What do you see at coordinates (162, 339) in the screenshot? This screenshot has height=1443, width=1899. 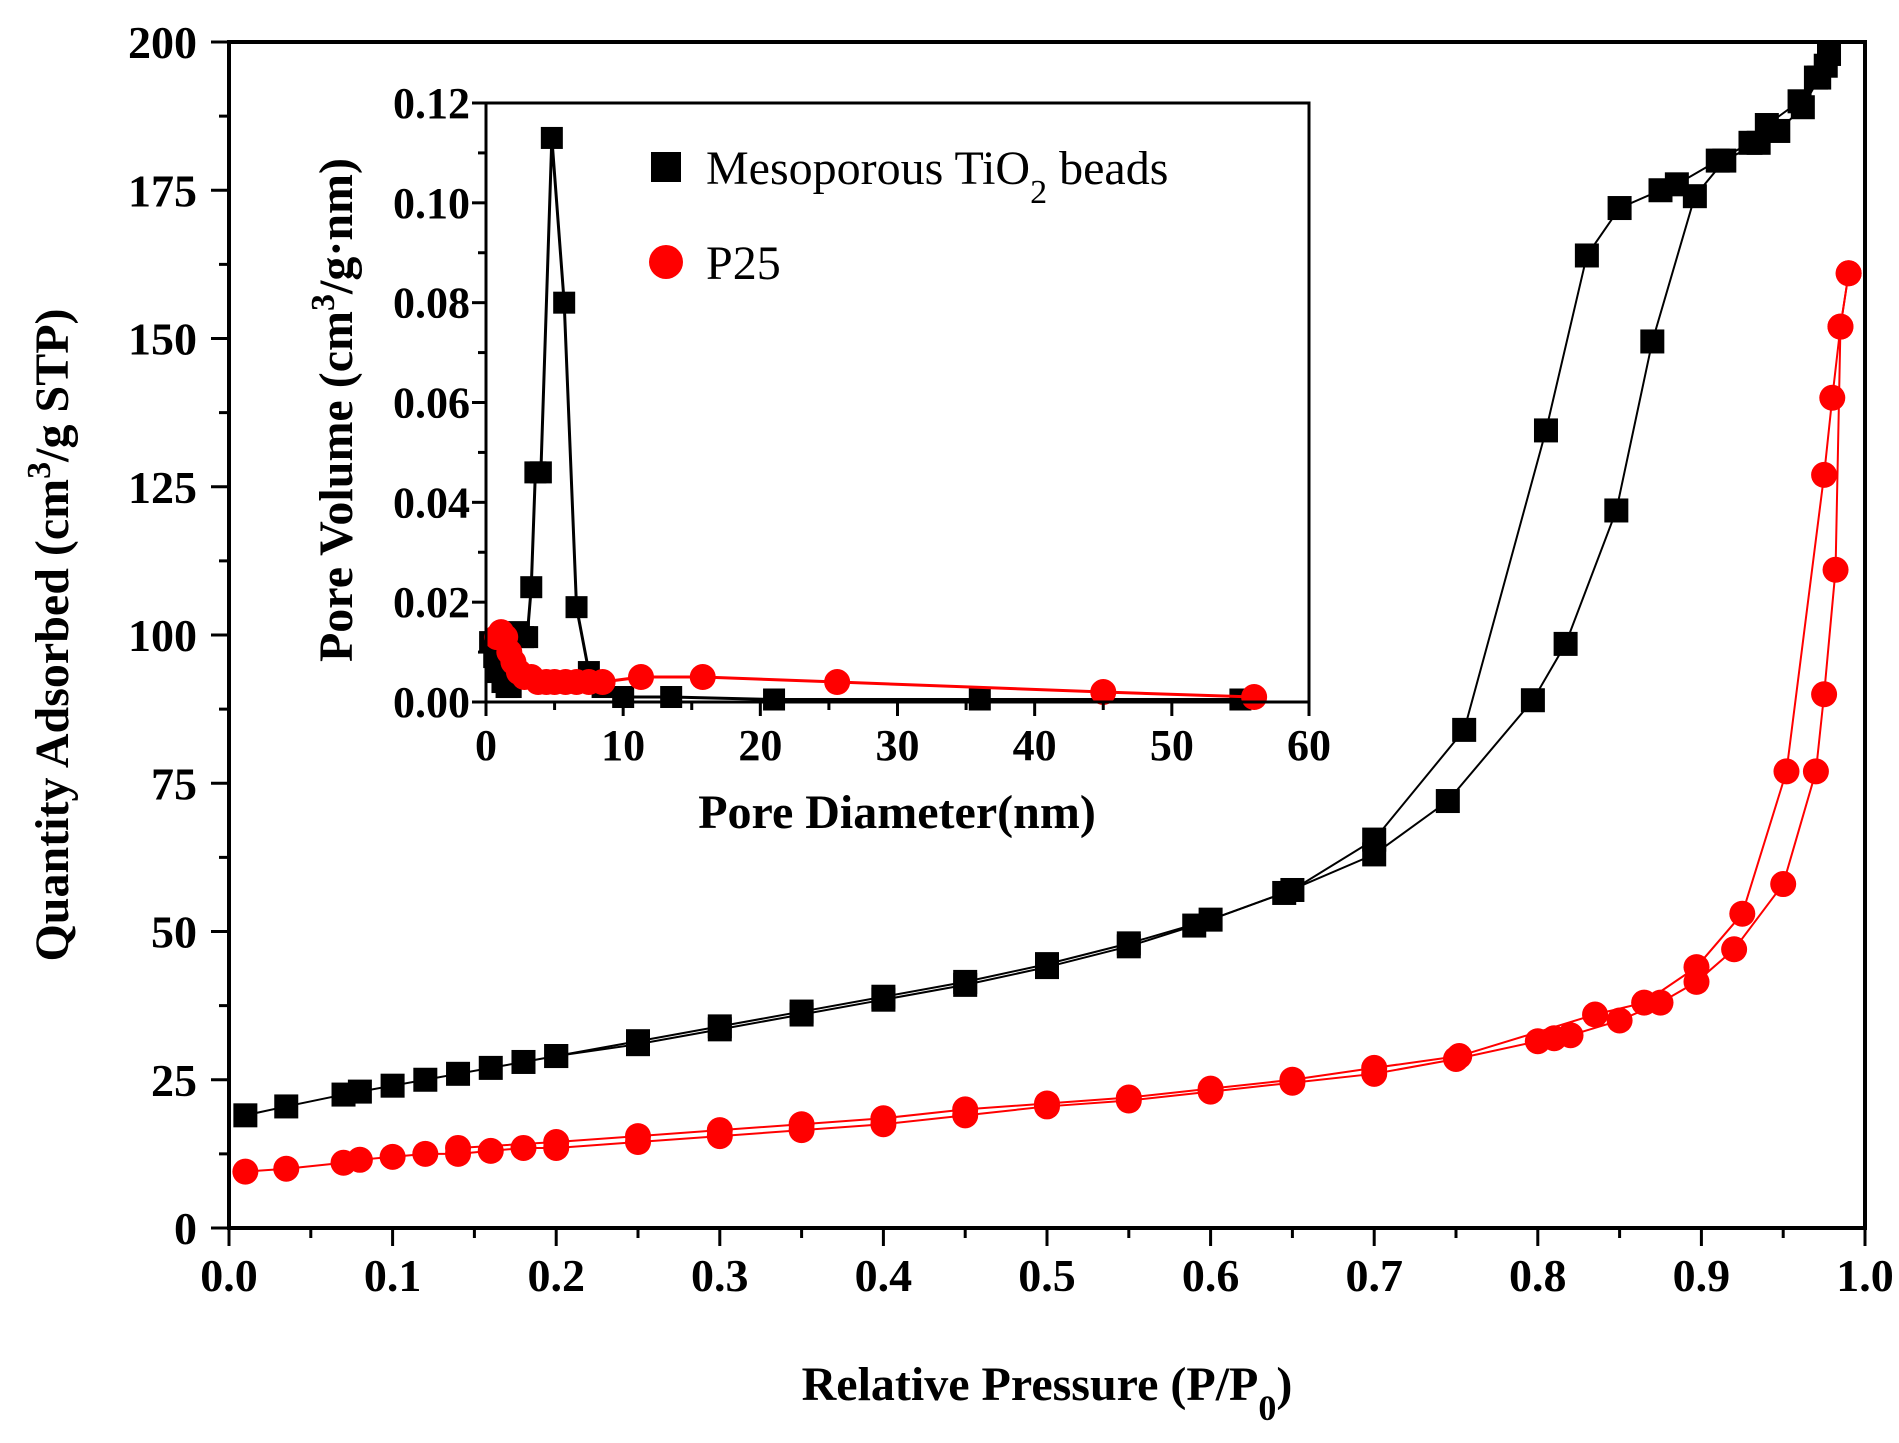 I see `main-y-tick-label: 150` at bounding box center [162, 339].